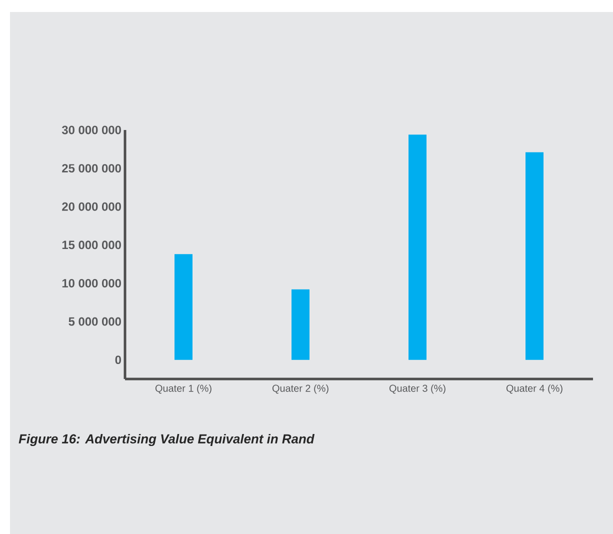 Image resolution: width=613 pixels, height=534 pixels. What do you see at coordinates (534, 389) in the screenshot?
I see `x-tick-label: Quater 4 (%)` at bounding box center [534, 389].